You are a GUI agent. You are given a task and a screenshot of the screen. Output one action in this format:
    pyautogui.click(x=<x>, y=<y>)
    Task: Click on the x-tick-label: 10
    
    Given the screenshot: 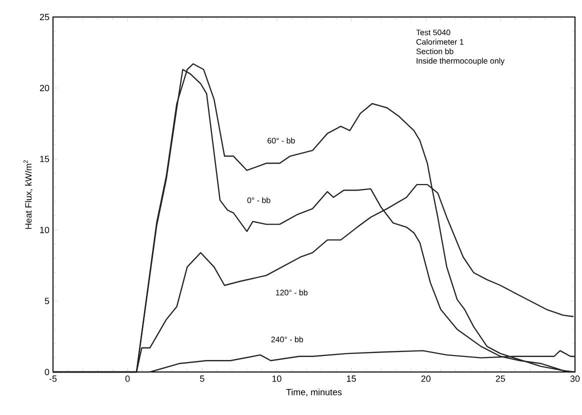 What is the action you would take?
    pyautogui.click(x=277, y=379)
    